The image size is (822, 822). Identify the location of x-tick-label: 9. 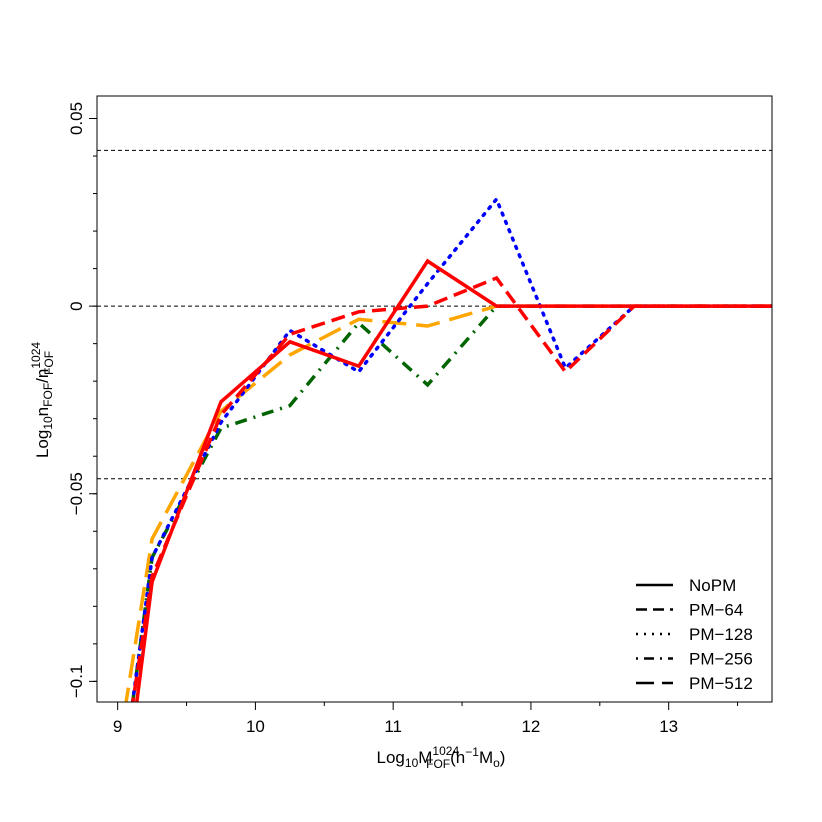
(117, 726).